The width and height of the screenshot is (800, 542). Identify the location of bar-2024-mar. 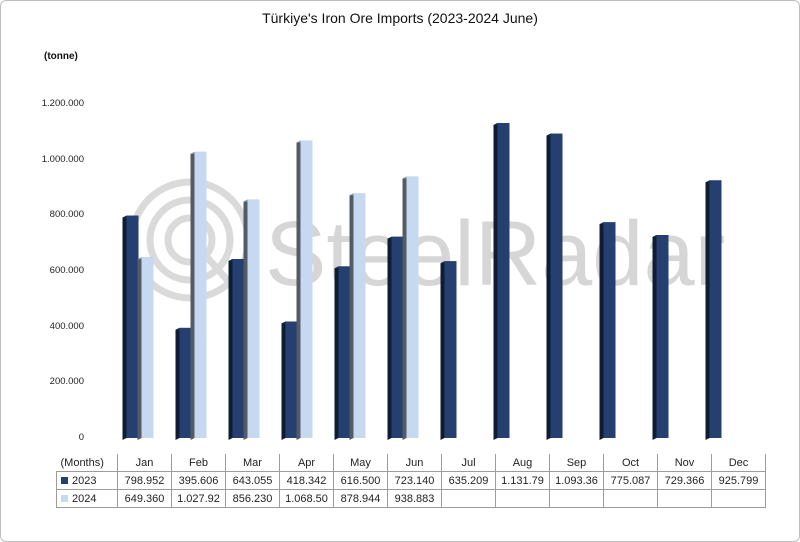
(251, 319).